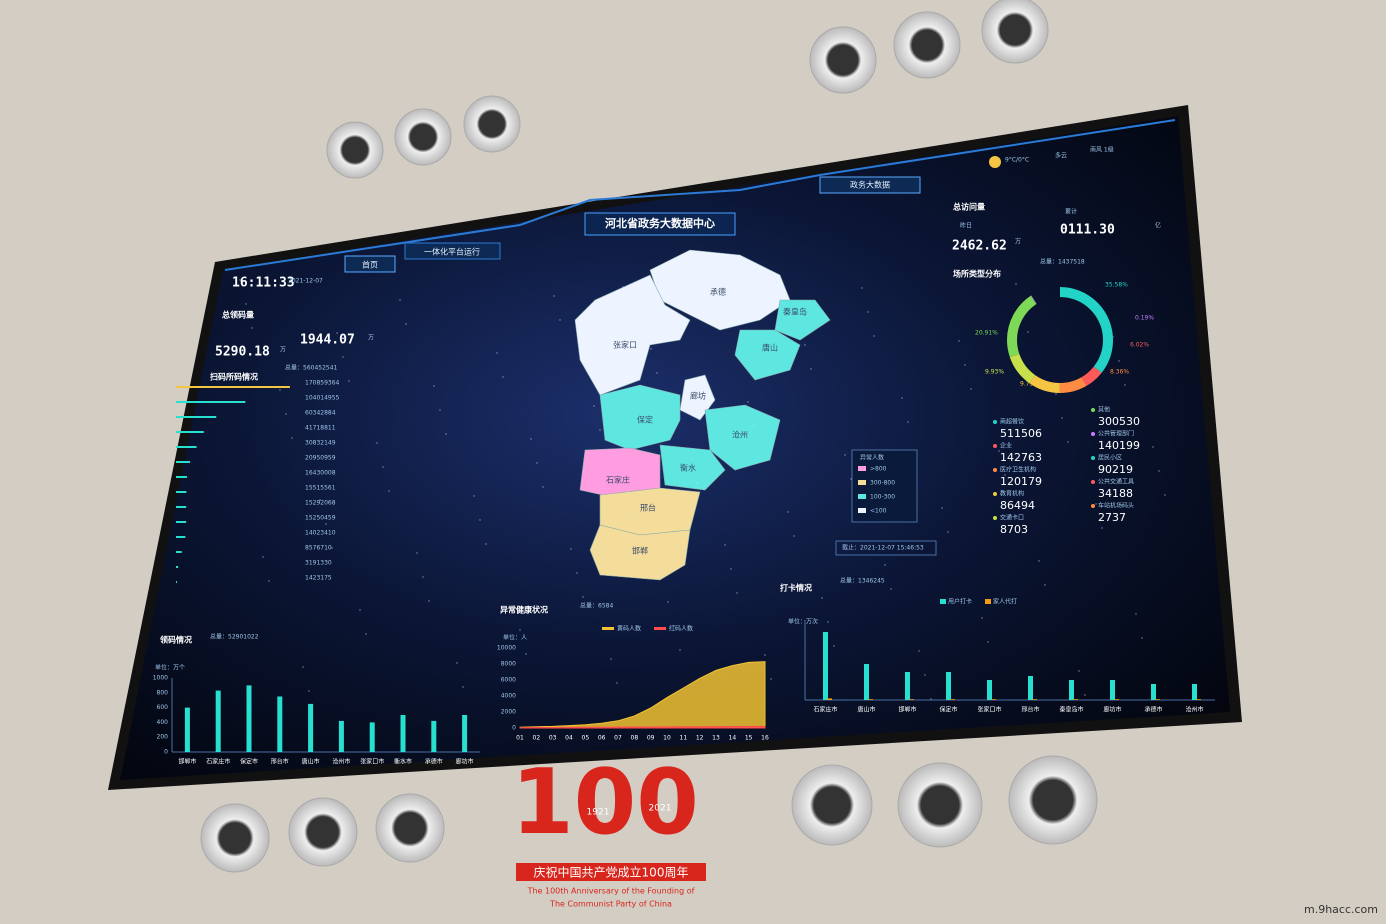  I want to click on value: 8576710, so click(318, 548).